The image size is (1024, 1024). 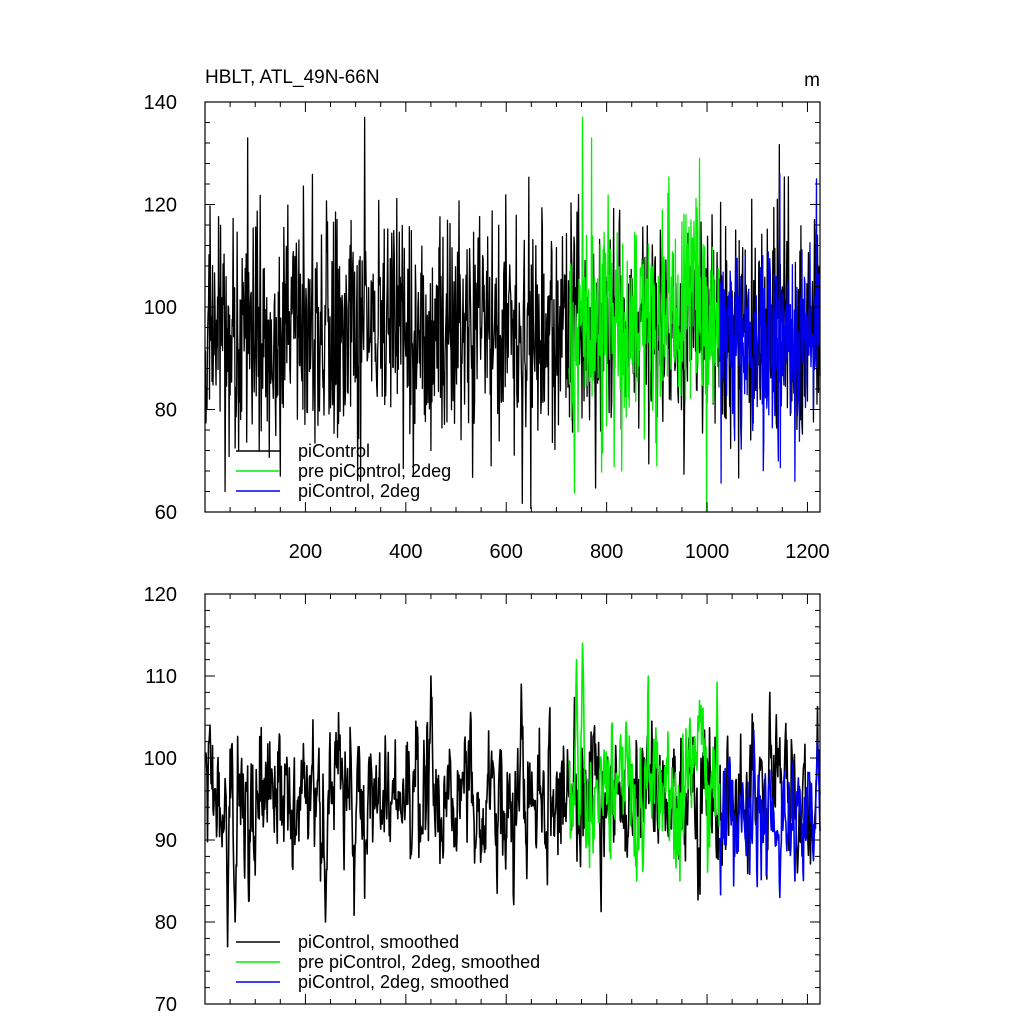 What do you see at coordinates (419, 962) in the screenshot?
I see `legend-label-pre-piControl-2deg-smoothed: pre piControl, 2deg, smoothed` at bounding box center [419, 962].